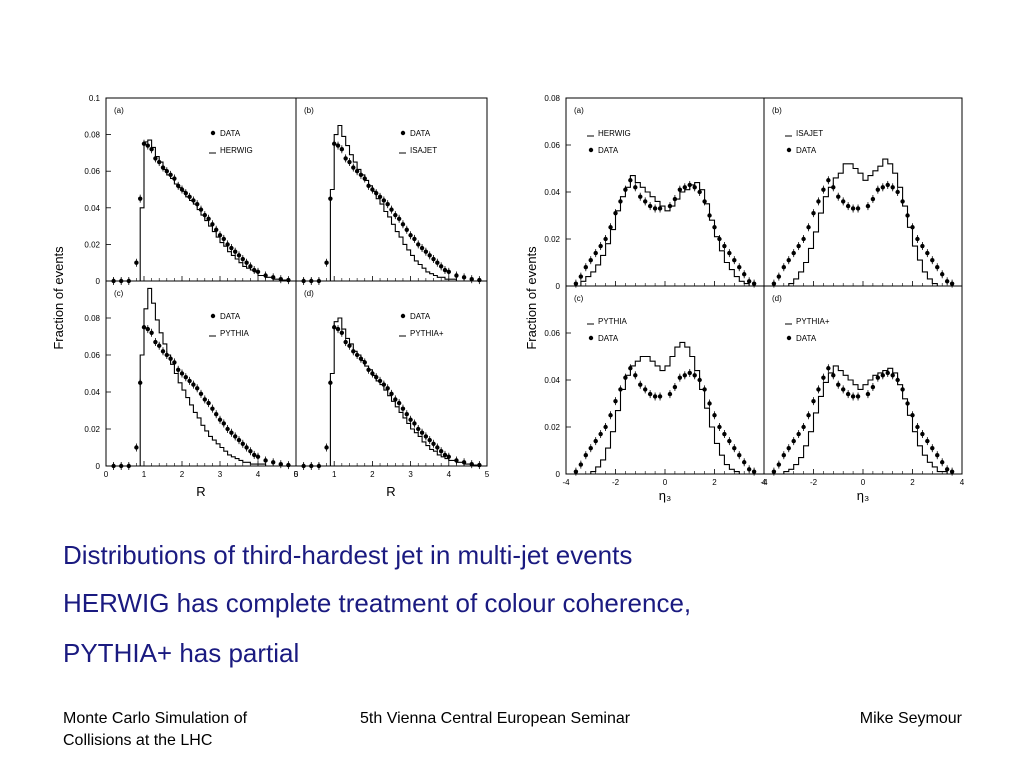 The width and height of the screenshot is (1024, 768). What do you see at coordinates (420, 316) in the screenshot?
I see `chart1-panel-d-legend-text: DATA` at bounding box center [420, 316].